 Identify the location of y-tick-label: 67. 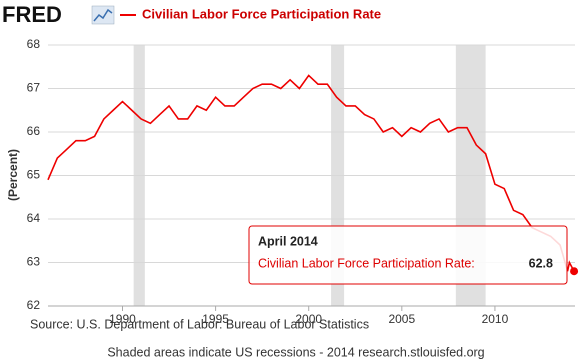
(34, 88).